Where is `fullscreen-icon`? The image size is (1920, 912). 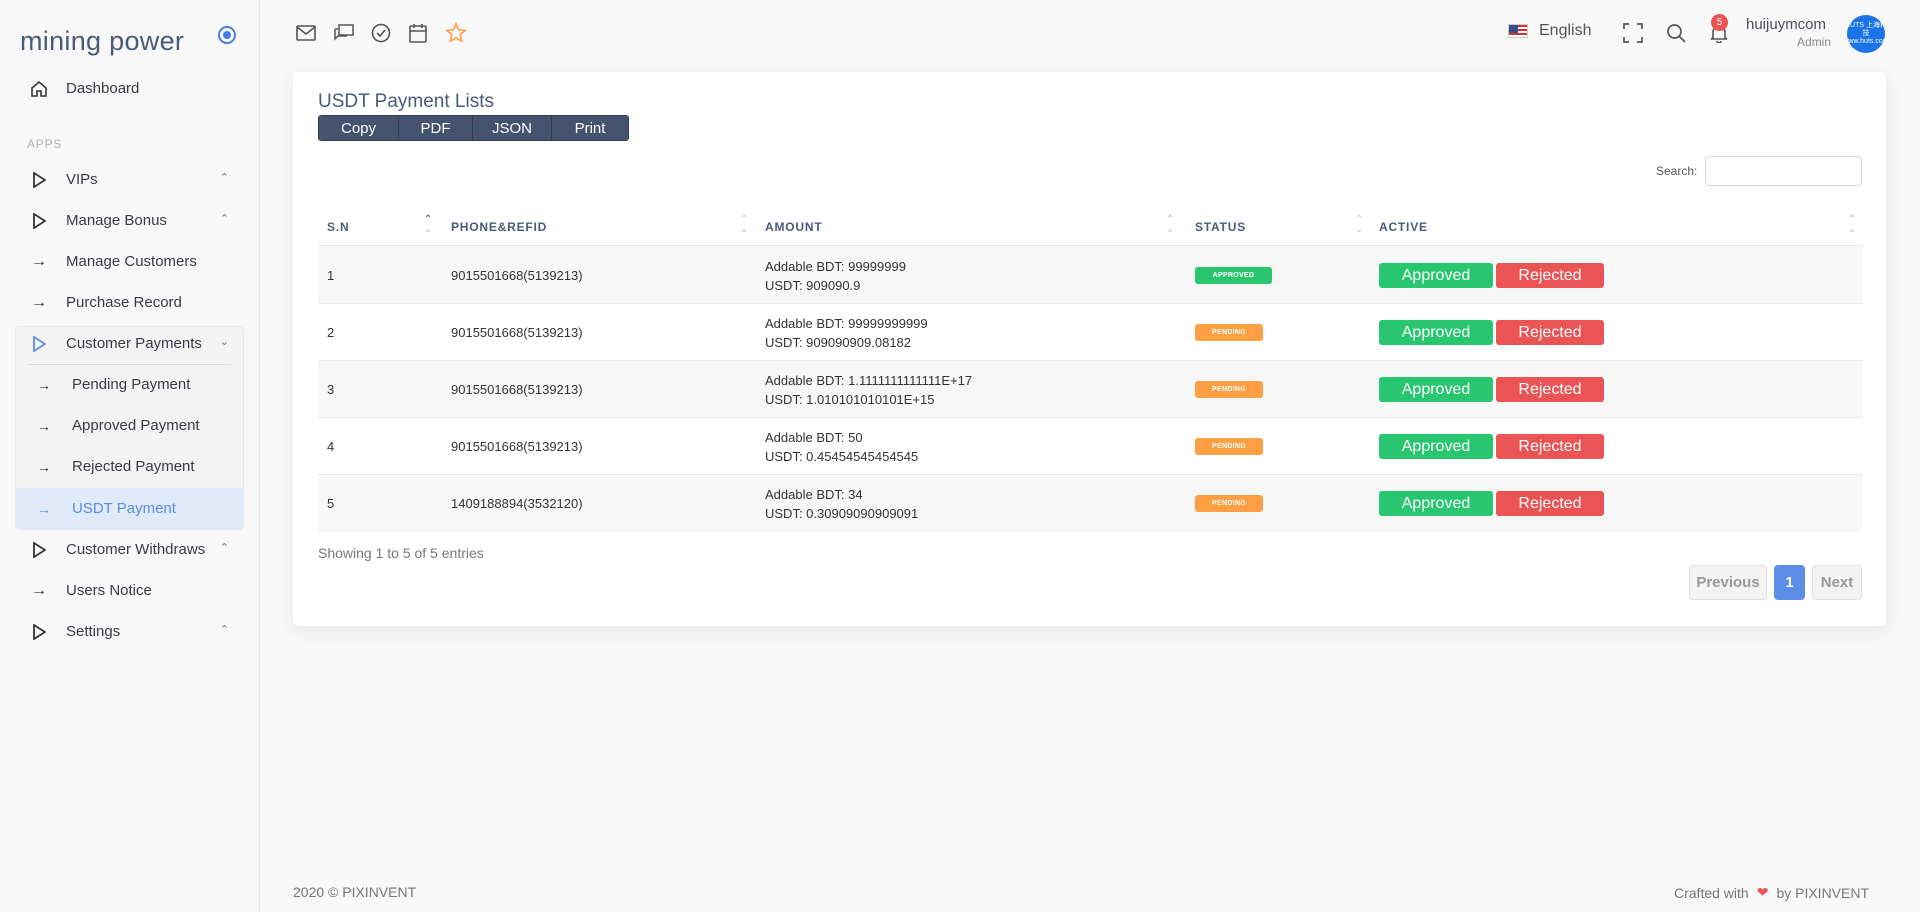
fullscreen-icon is located at coordinates (1633, 33).